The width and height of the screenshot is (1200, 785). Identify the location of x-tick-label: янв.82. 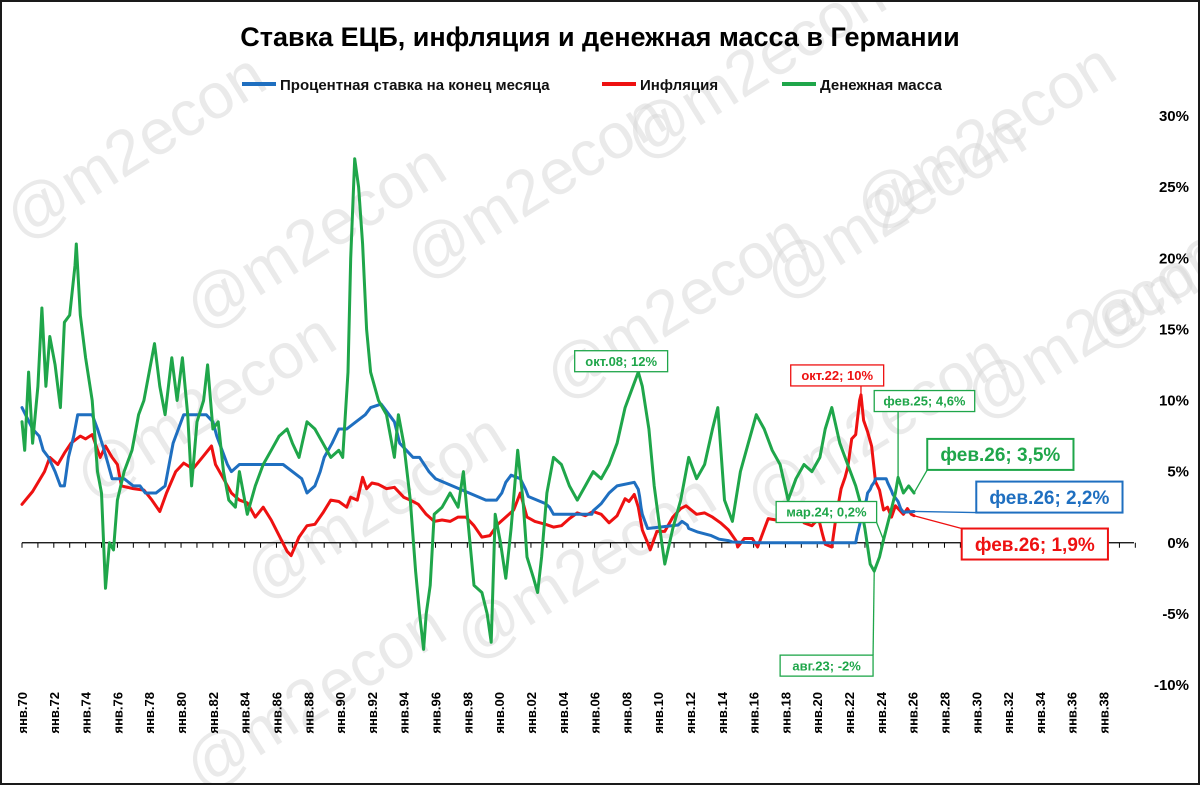
(213, 713).